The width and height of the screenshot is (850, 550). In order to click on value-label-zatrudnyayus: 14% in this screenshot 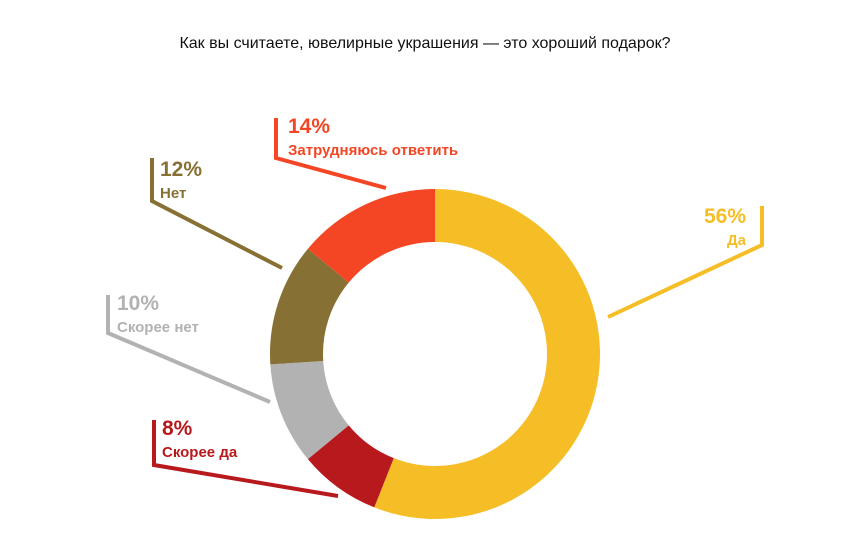, I will do `click(309, 126)`.